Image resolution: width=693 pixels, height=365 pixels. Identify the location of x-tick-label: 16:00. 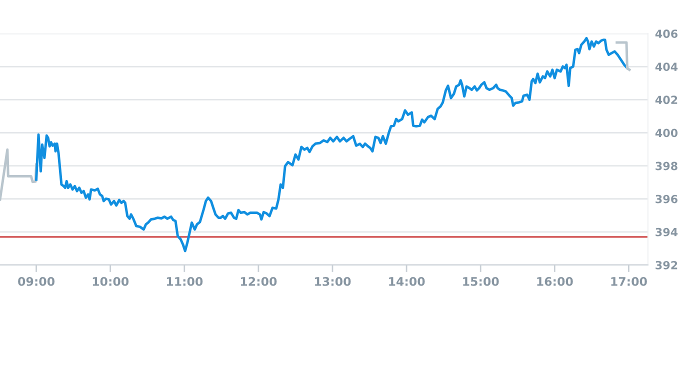
(555, 281).